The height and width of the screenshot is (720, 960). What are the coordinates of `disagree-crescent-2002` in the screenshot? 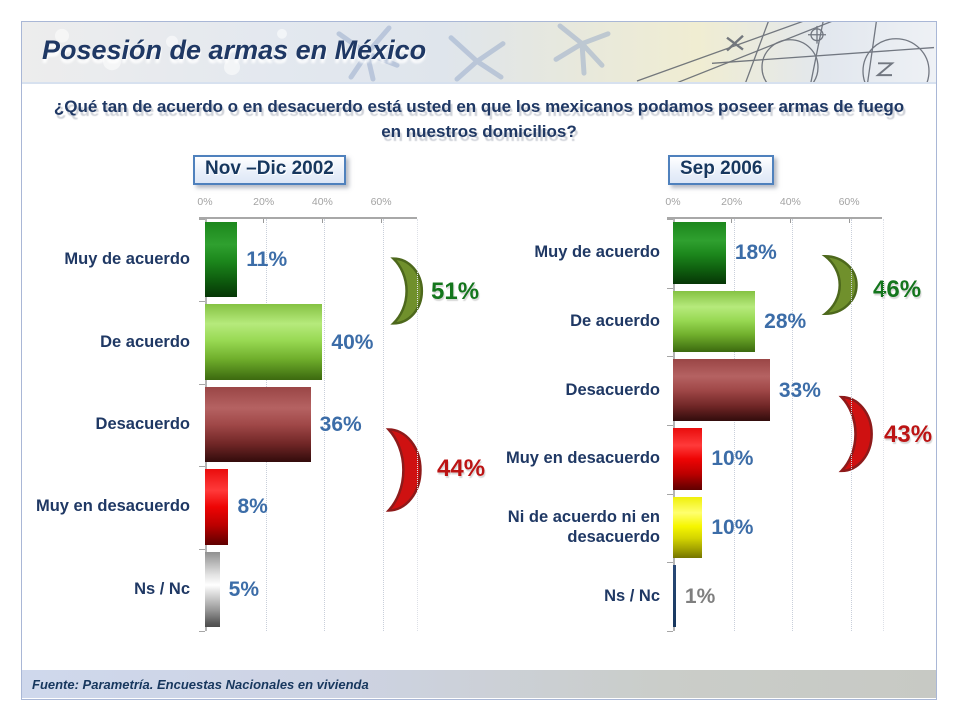 It's located at (396, 470).